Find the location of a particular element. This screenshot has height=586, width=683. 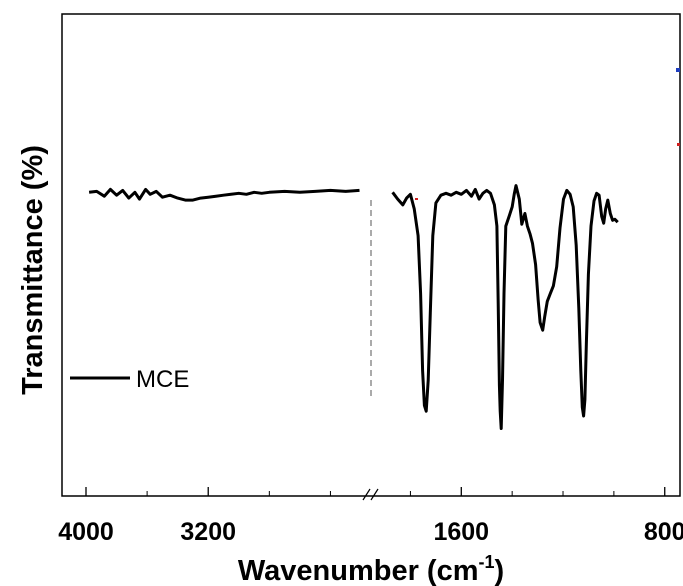

x-axis-title: Wavenumber (cm-1) is located at coordinates (371, 569).